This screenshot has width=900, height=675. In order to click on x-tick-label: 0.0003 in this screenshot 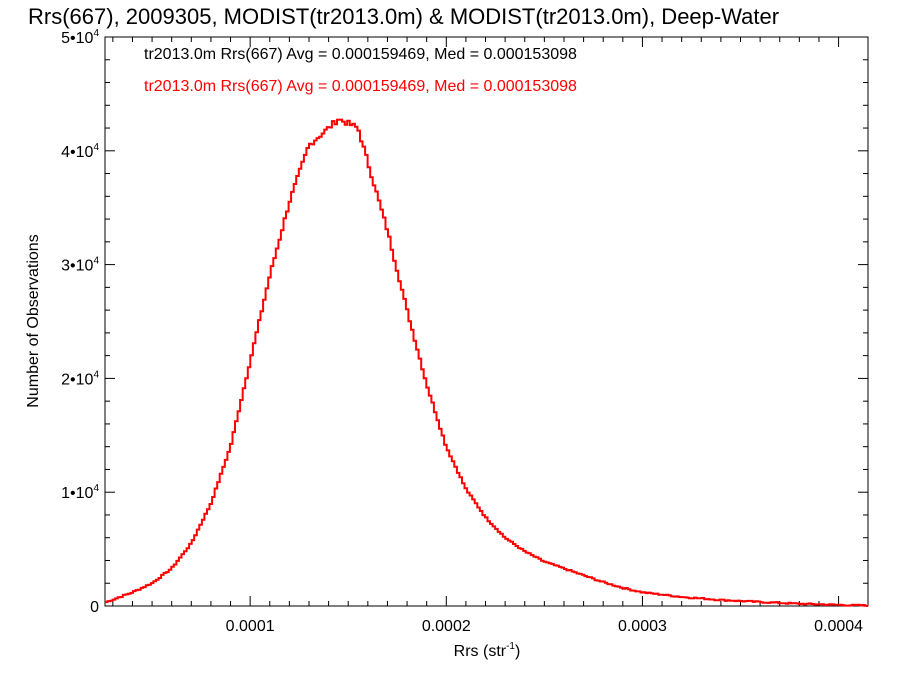, I will do `click(642, 626)`.